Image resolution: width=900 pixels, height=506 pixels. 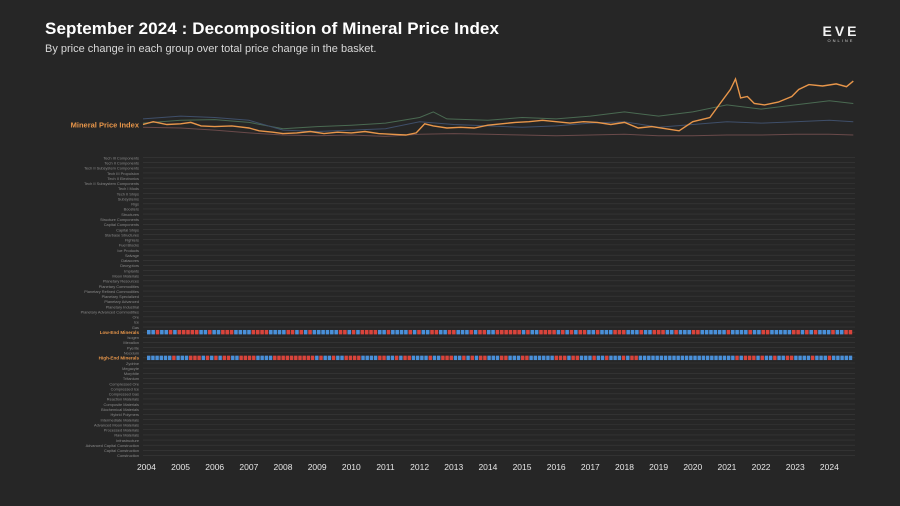 What do you see at coordinates (124, 414) in the screenshot?
I see `row-label: Hybrid Polymers` at bounding box center [124, 414].